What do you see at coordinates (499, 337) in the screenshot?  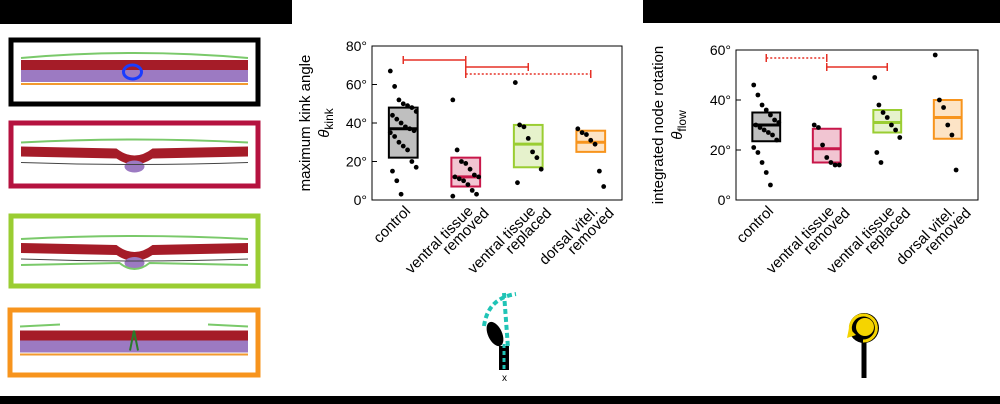 I see `kink-angle-icon: x` at bounding box center [499, 337].